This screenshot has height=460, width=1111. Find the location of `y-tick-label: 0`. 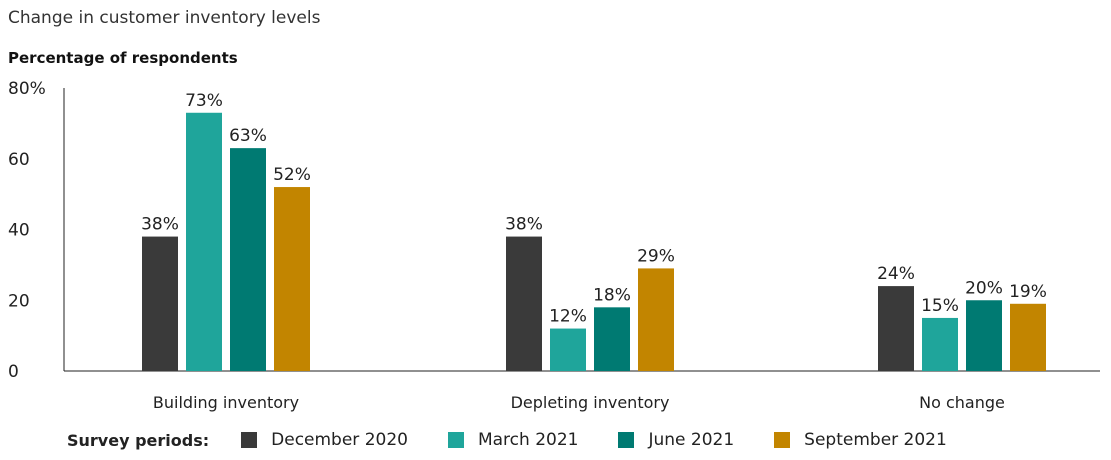

y-tick-label: 0 is located at coordinates (13, 372).